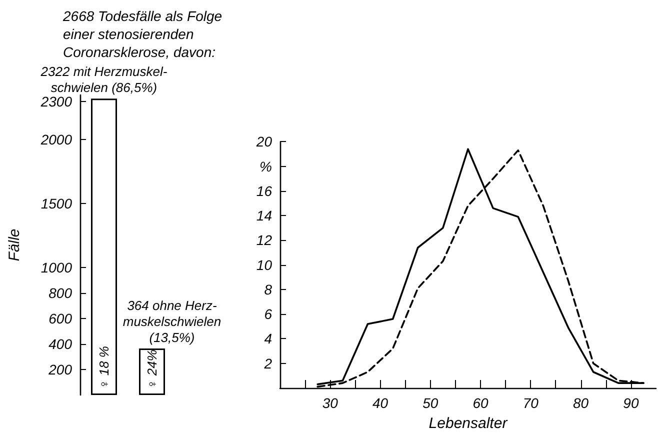  Describe the element at coordinates (631, 403) in the screenshot. I see `x-tick-label: 90` at that location.